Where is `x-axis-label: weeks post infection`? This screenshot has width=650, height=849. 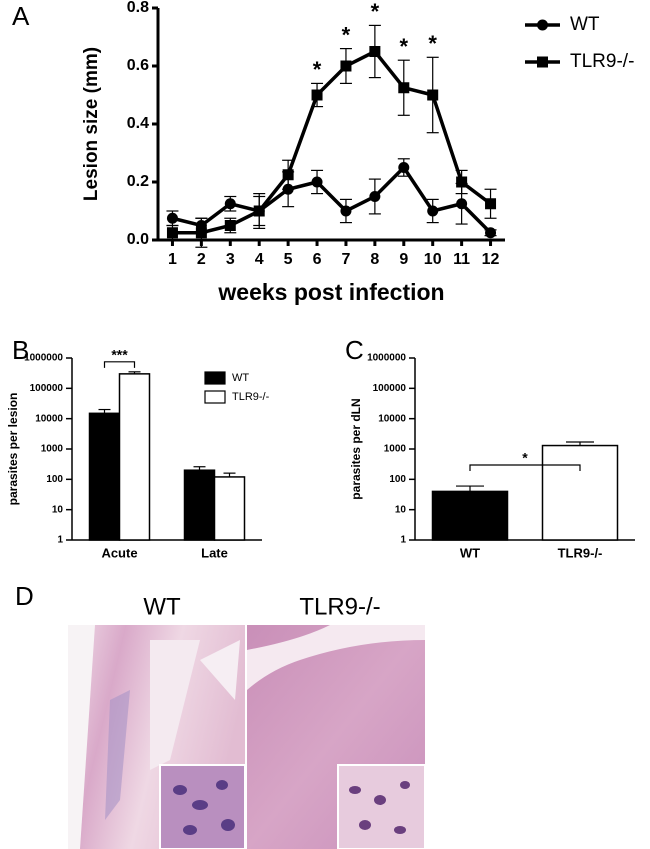
x-axis-label: weeks post infection is located at coordinates (330, 292).